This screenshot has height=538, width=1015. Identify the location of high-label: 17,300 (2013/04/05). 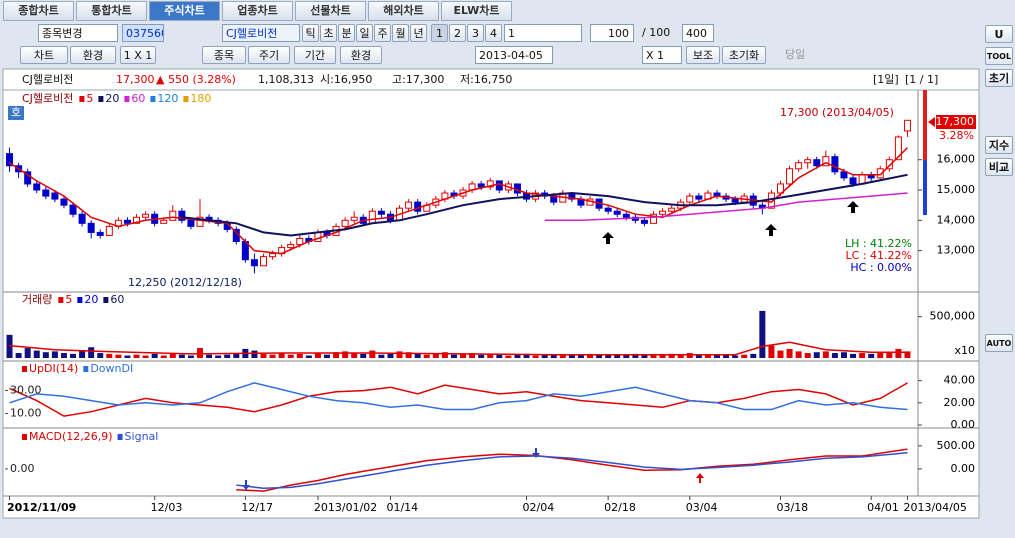
(837, 112).